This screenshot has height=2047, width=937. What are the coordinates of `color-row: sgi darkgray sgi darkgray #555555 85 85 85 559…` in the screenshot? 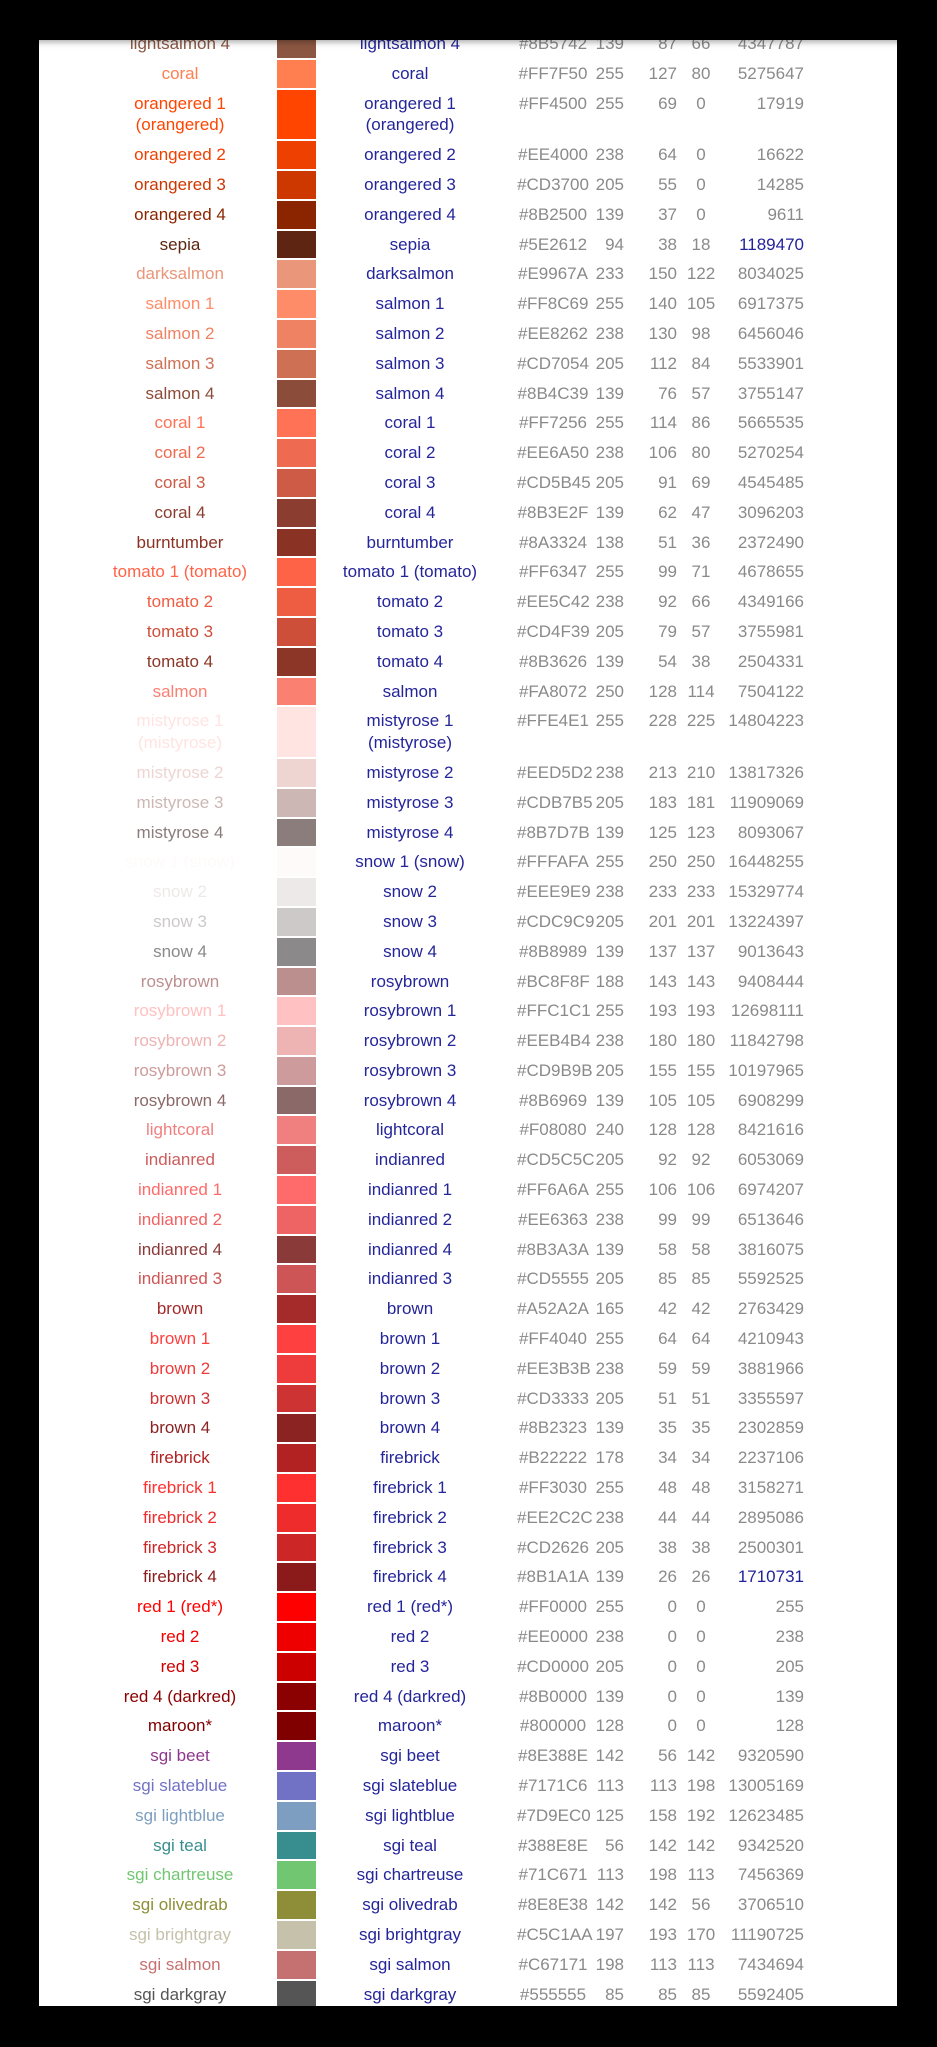 It's located at (468, 1993).